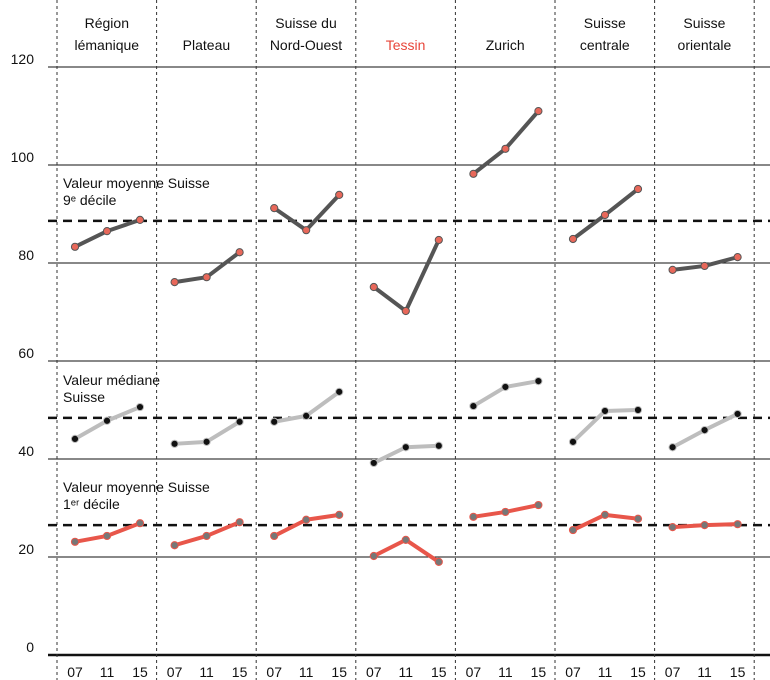  Describe the element at coordinates (84, 397) in the screenshot. I see `reference-label: Suisse` at that location.